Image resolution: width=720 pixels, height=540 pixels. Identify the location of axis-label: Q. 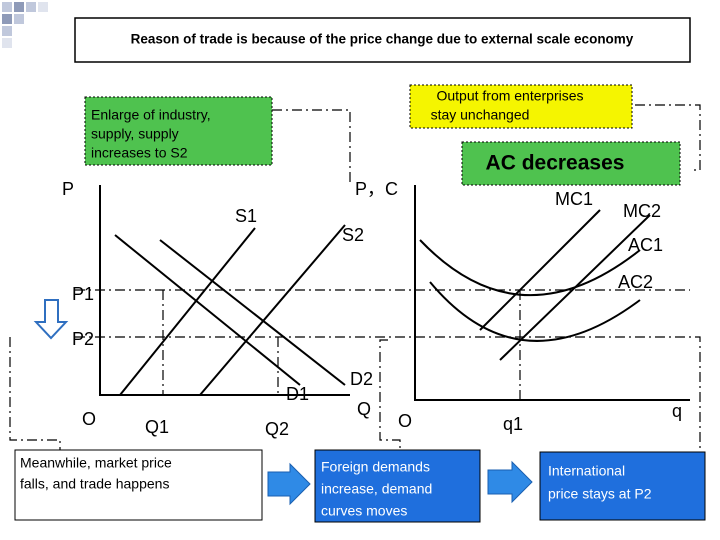
(364, 409).